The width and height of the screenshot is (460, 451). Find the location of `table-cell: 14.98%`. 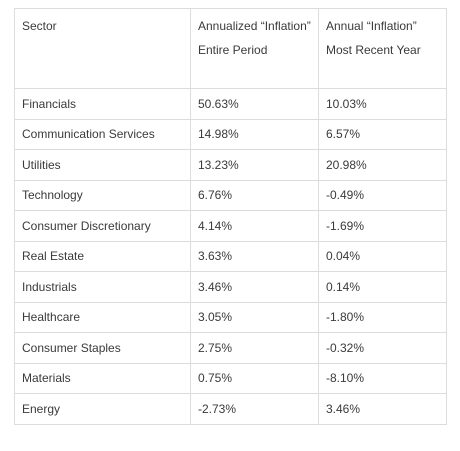

table-cell: 14.98% is located at coordinates (254, 134).